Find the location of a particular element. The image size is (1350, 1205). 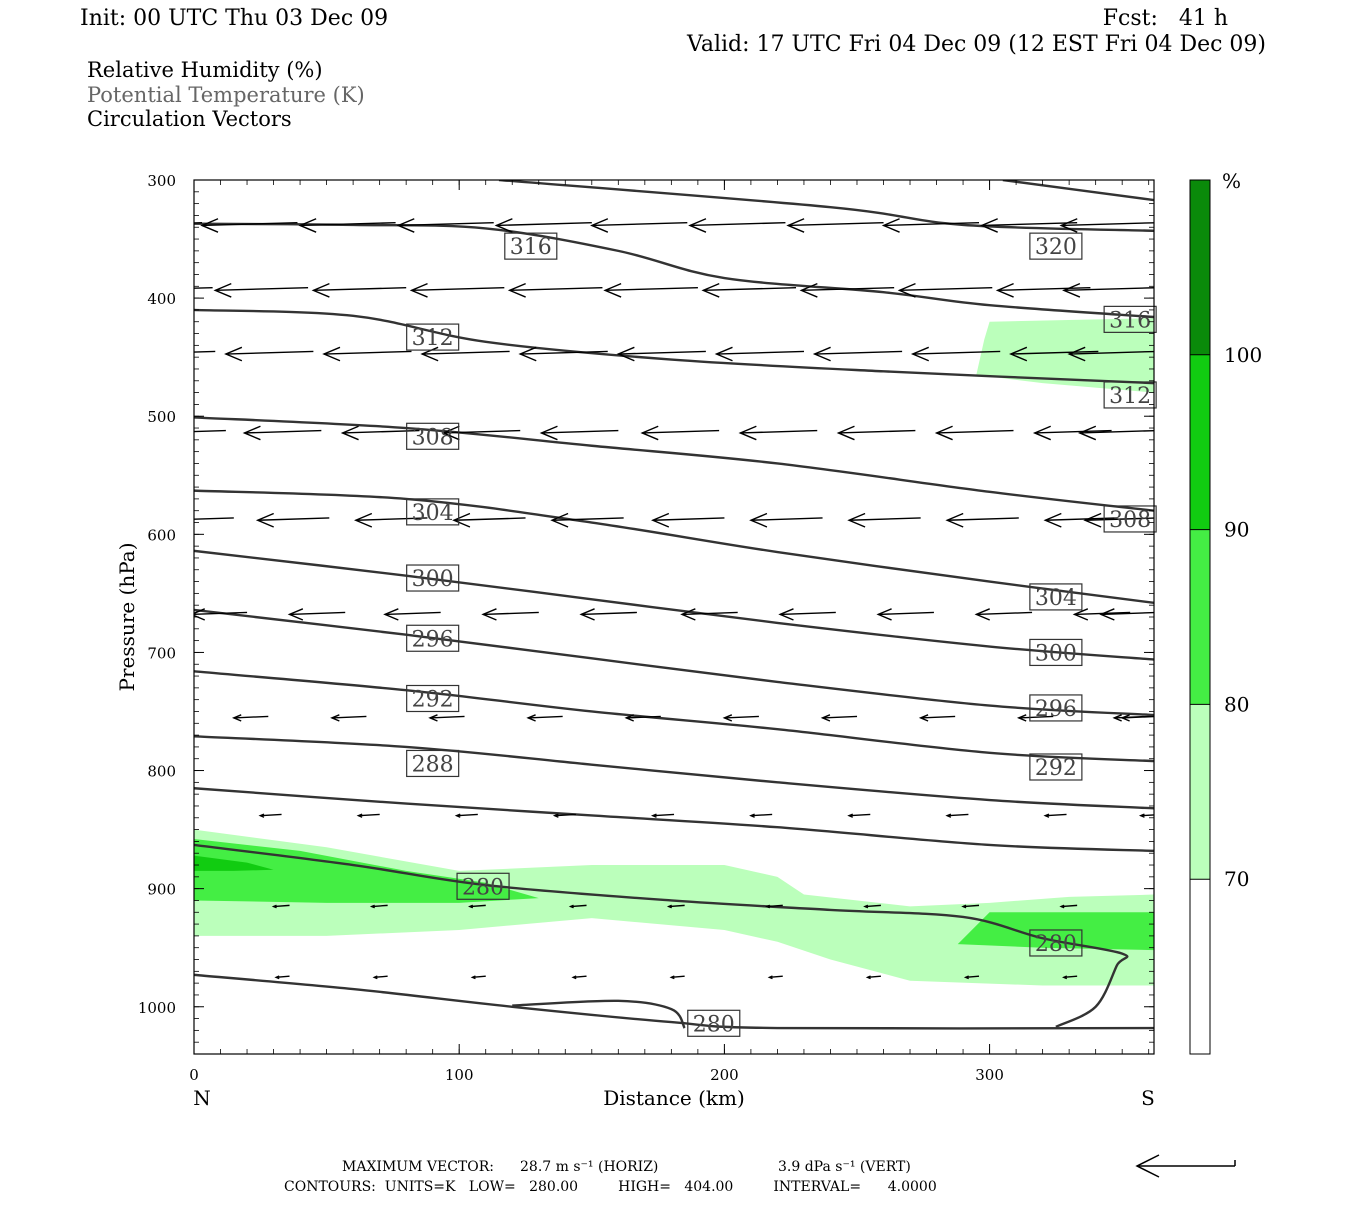

x-tick-label: 100 is located at coordinates (459, 1075).